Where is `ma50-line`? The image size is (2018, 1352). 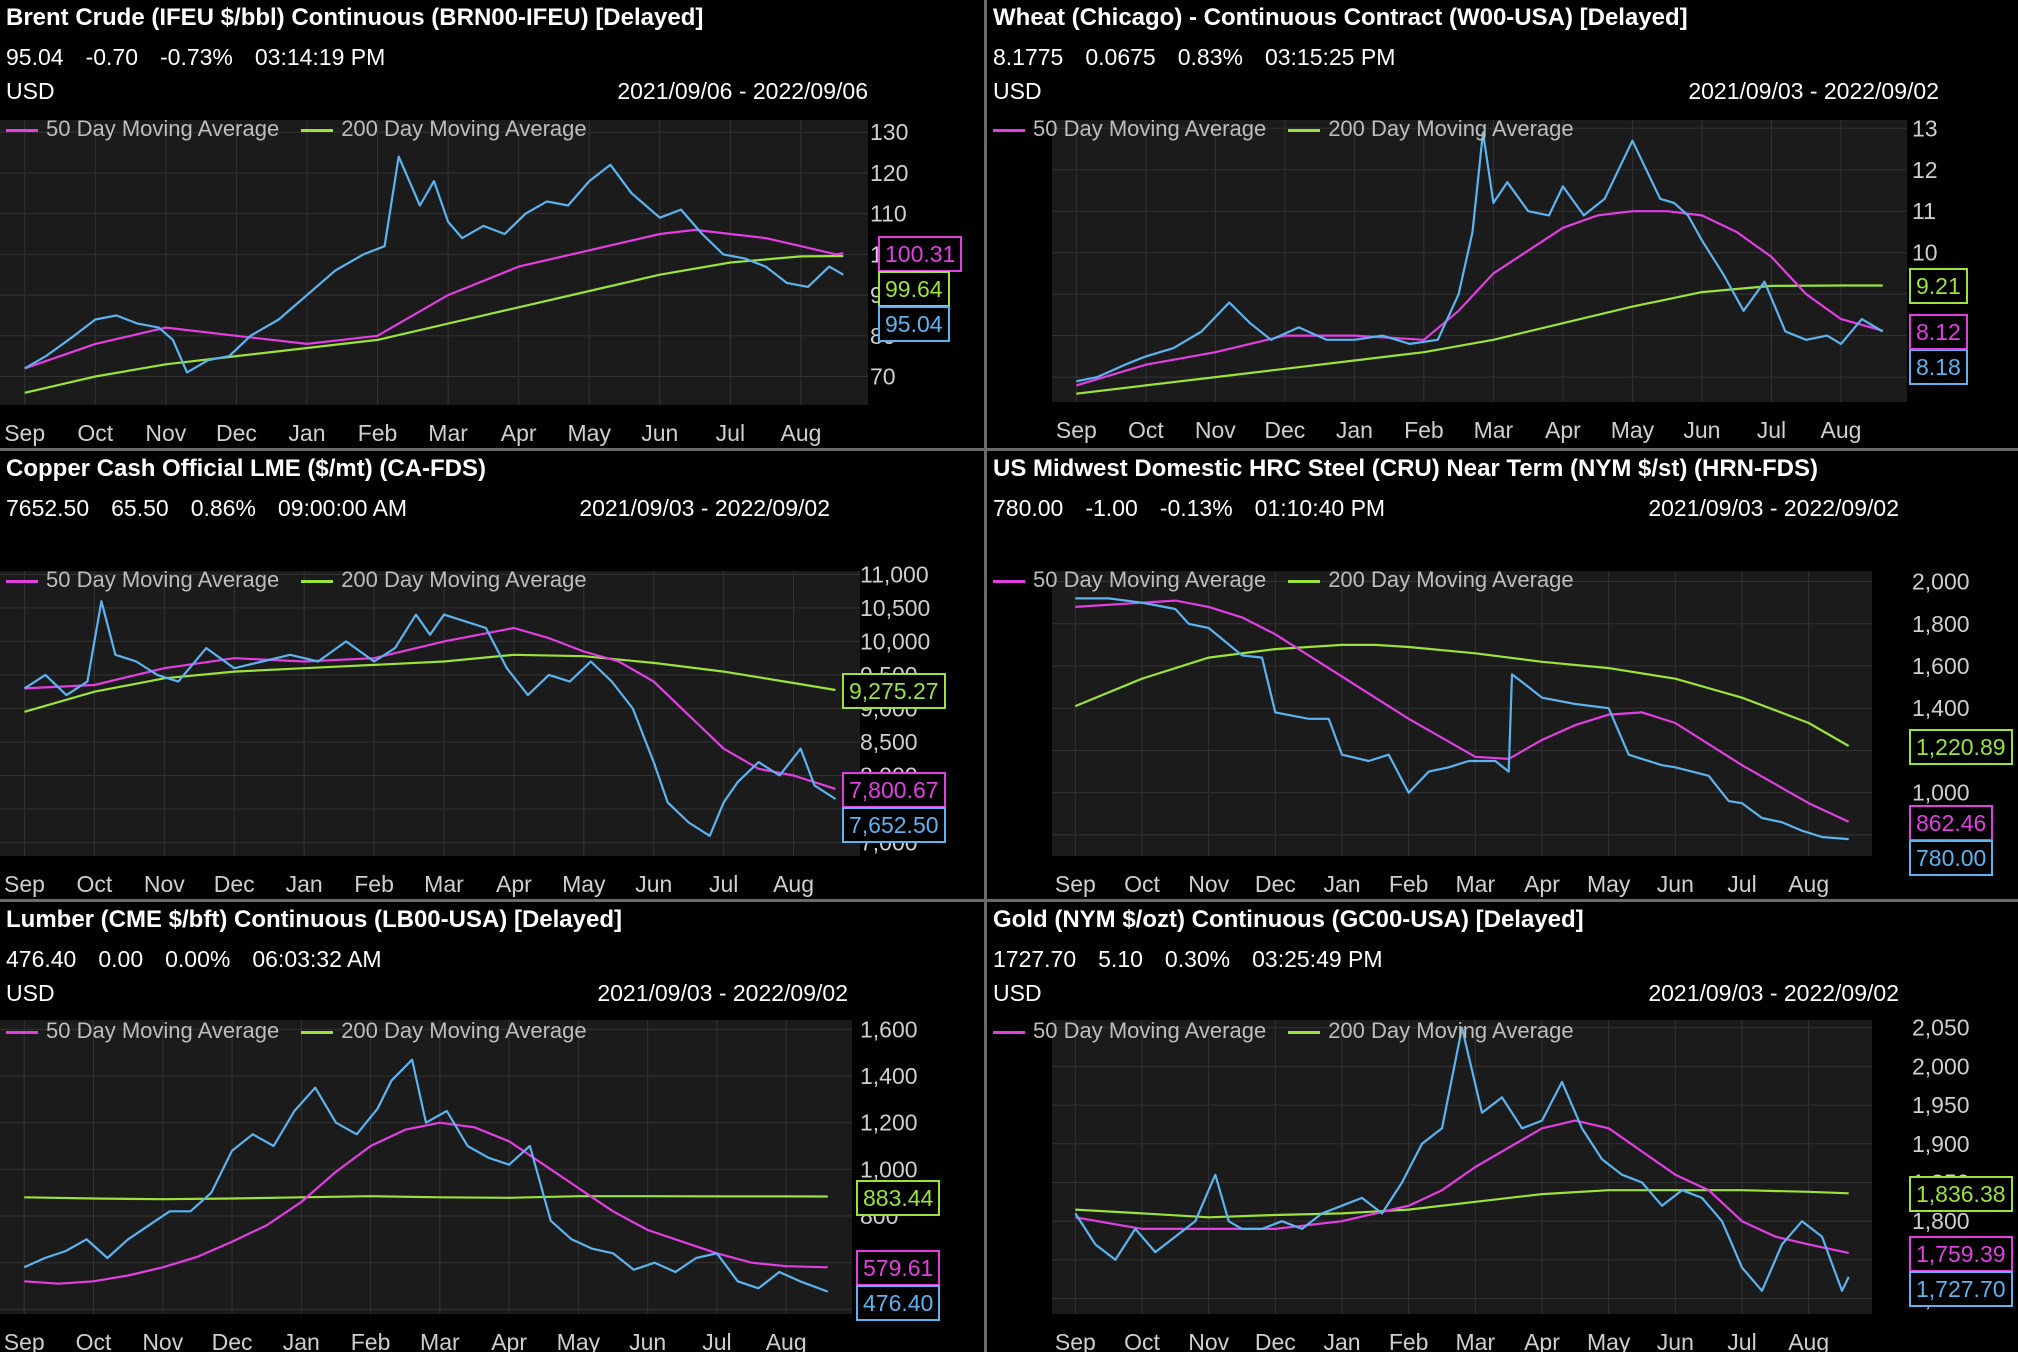 ma50-line is located at coordinates (426, 1203).